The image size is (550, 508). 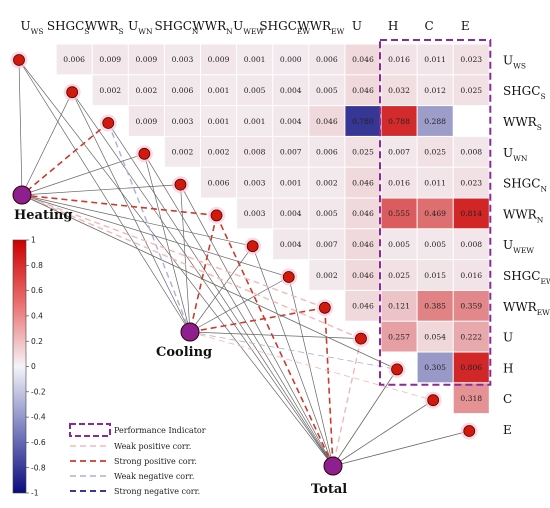 What do you see at coordinates (255, 59) in the screenshot?
I see `cell-value: 0.001` at bounding box center [255, 59].